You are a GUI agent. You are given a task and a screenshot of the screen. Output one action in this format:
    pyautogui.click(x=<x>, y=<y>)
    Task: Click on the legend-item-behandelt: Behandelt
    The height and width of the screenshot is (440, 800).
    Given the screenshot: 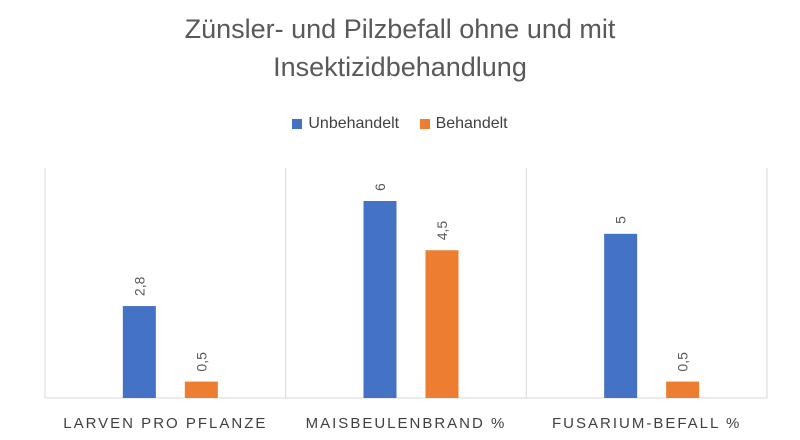 What is the action you would take?
    pyautogui.click(x=463, y=124)
    